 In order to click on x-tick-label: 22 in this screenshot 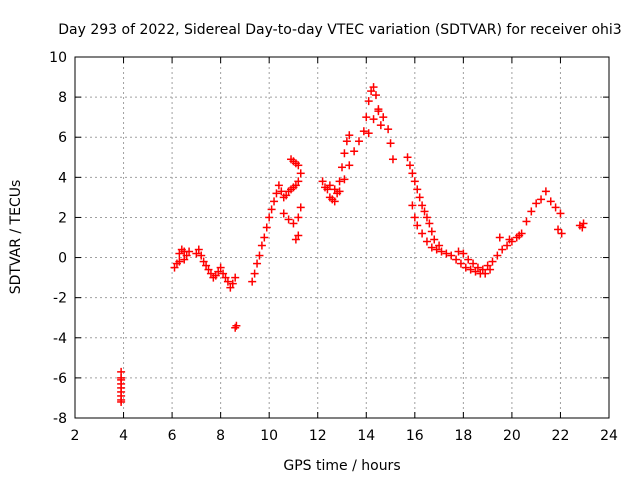, I will do `click(561, 436)`.